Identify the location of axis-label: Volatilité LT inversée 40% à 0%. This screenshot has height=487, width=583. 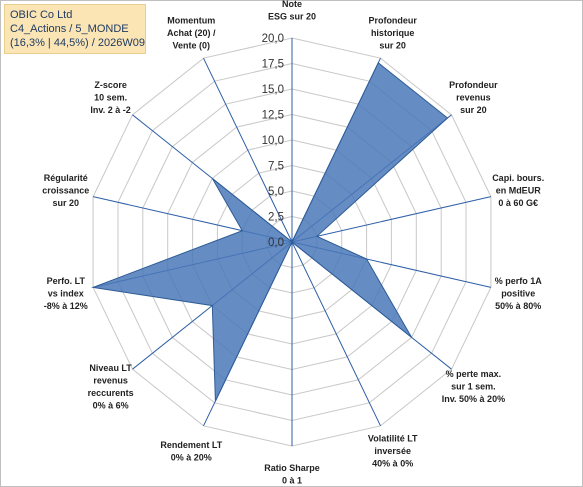
(393, 451).